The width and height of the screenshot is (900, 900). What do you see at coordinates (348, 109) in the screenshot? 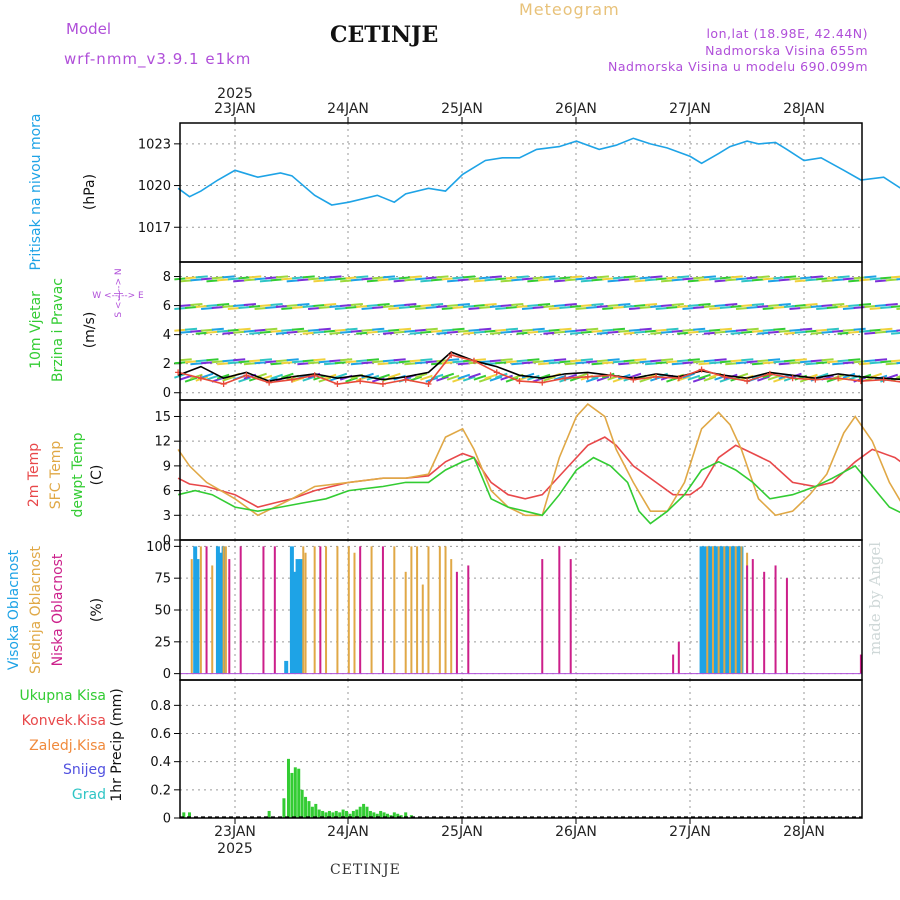
I see `x-day-label-top: 24JAN` at bounding box center [348, 109].